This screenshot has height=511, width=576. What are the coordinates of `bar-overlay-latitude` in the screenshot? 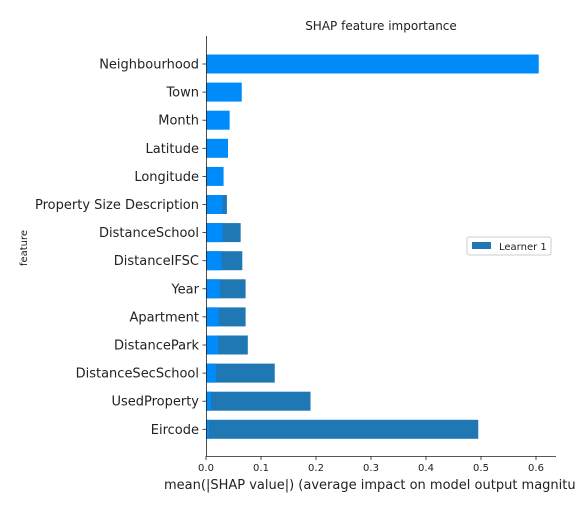 It's located at (217, 148).